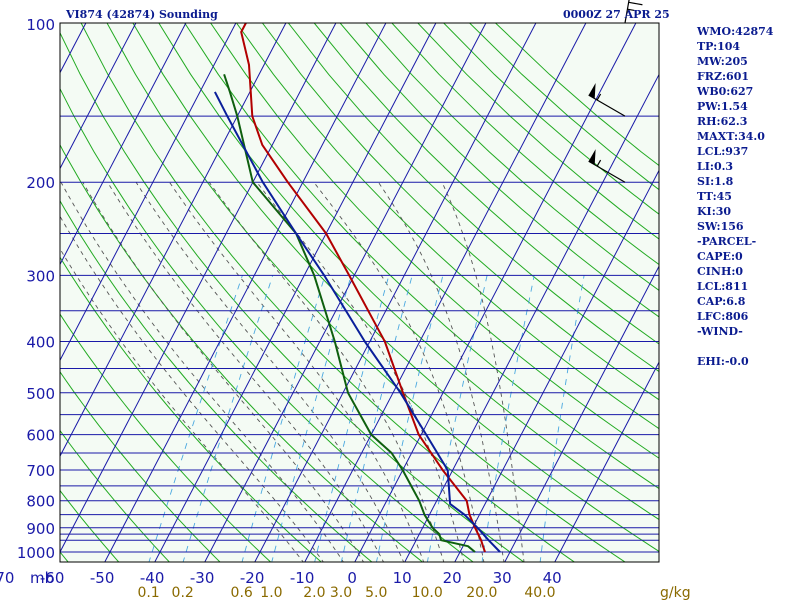  I want to click on temperature-tick-label: -30, so click(202, 578).